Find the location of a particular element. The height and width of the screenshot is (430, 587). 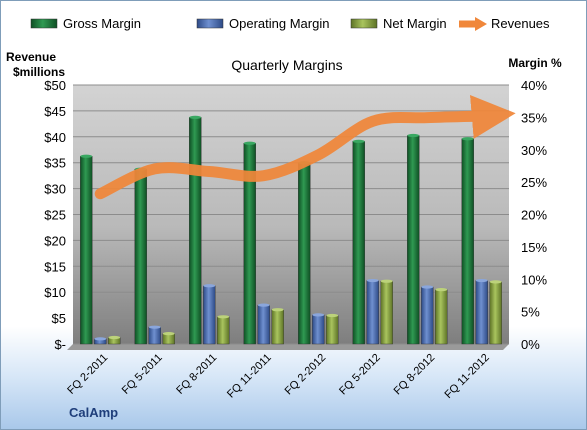

plot-floor is located at coordinates (288, 347).